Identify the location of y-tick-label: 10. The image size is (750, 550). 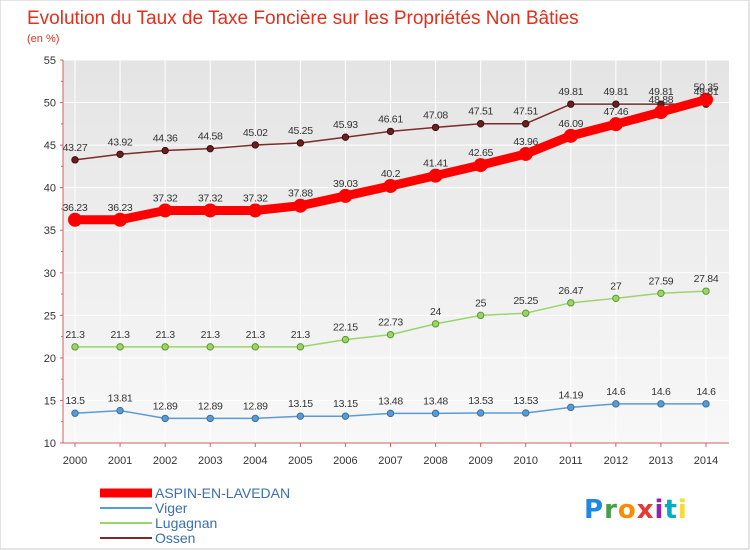
(50, 444).